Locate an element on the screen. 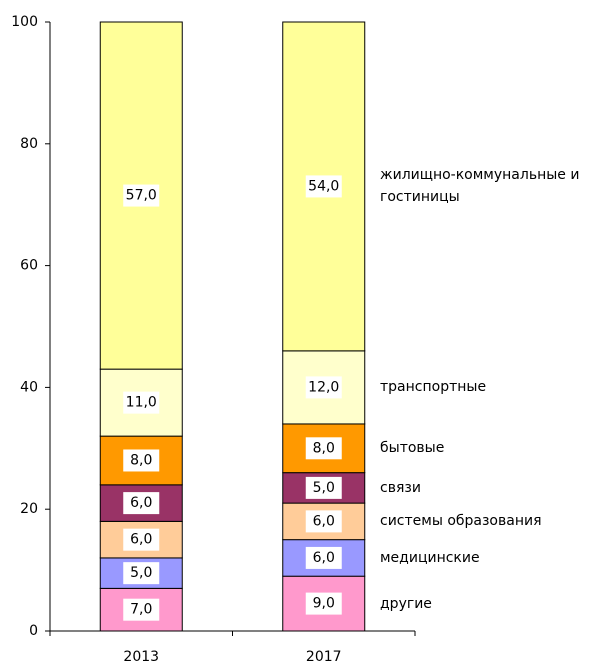  legend-label: системы образования is located at coordinates (461, 521).